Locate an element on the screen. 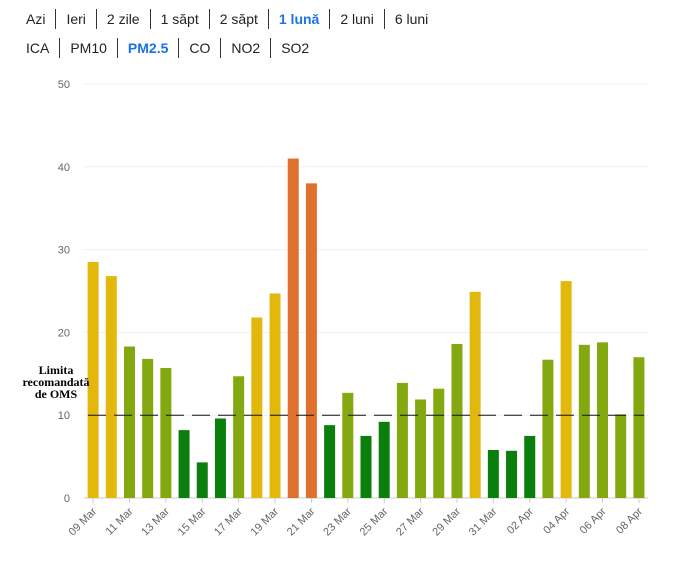 Image resolution: width=677 pixels, height=565 pixels. bar-31-mar is located at coordinates (493, 473).